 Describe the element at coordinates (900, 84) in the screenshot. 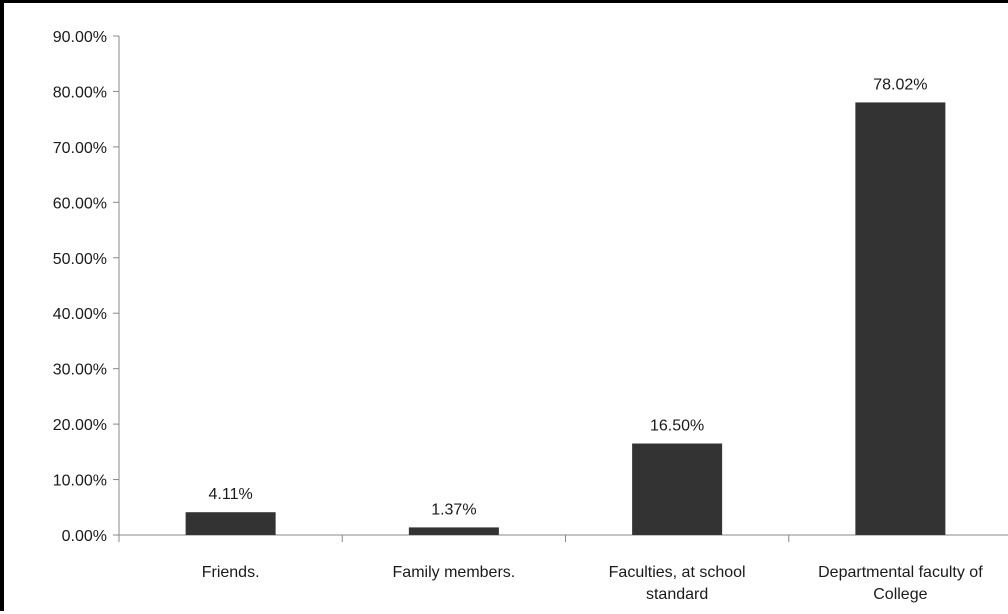

I see `data-label: 78.02%` at that location.